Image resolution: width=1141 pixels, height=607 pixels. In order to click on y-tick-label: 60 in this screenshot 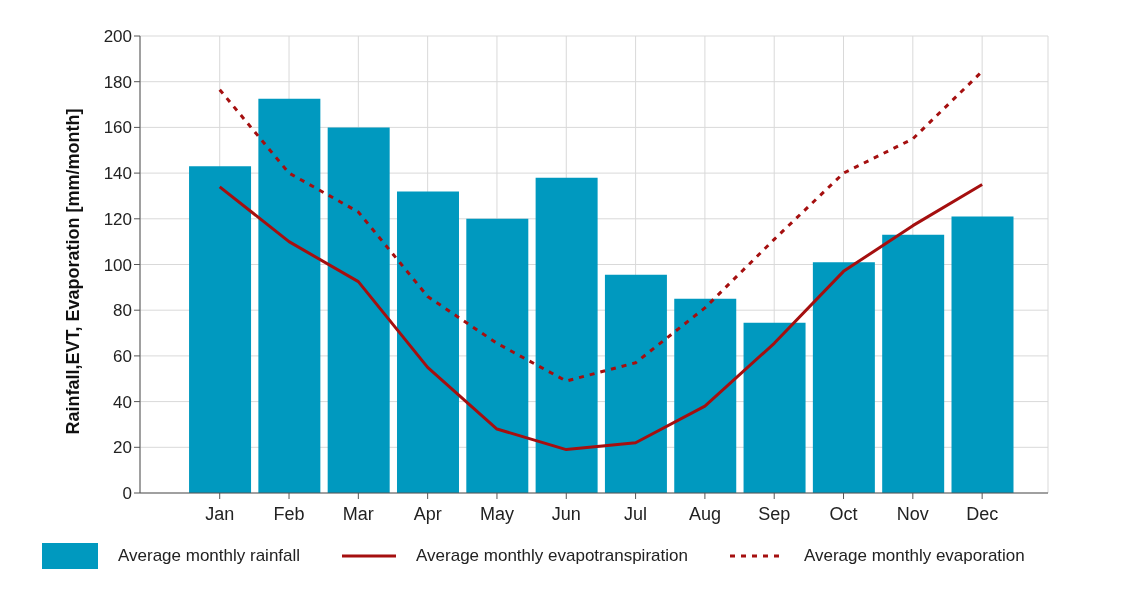, I will do `click(122, 356)`.